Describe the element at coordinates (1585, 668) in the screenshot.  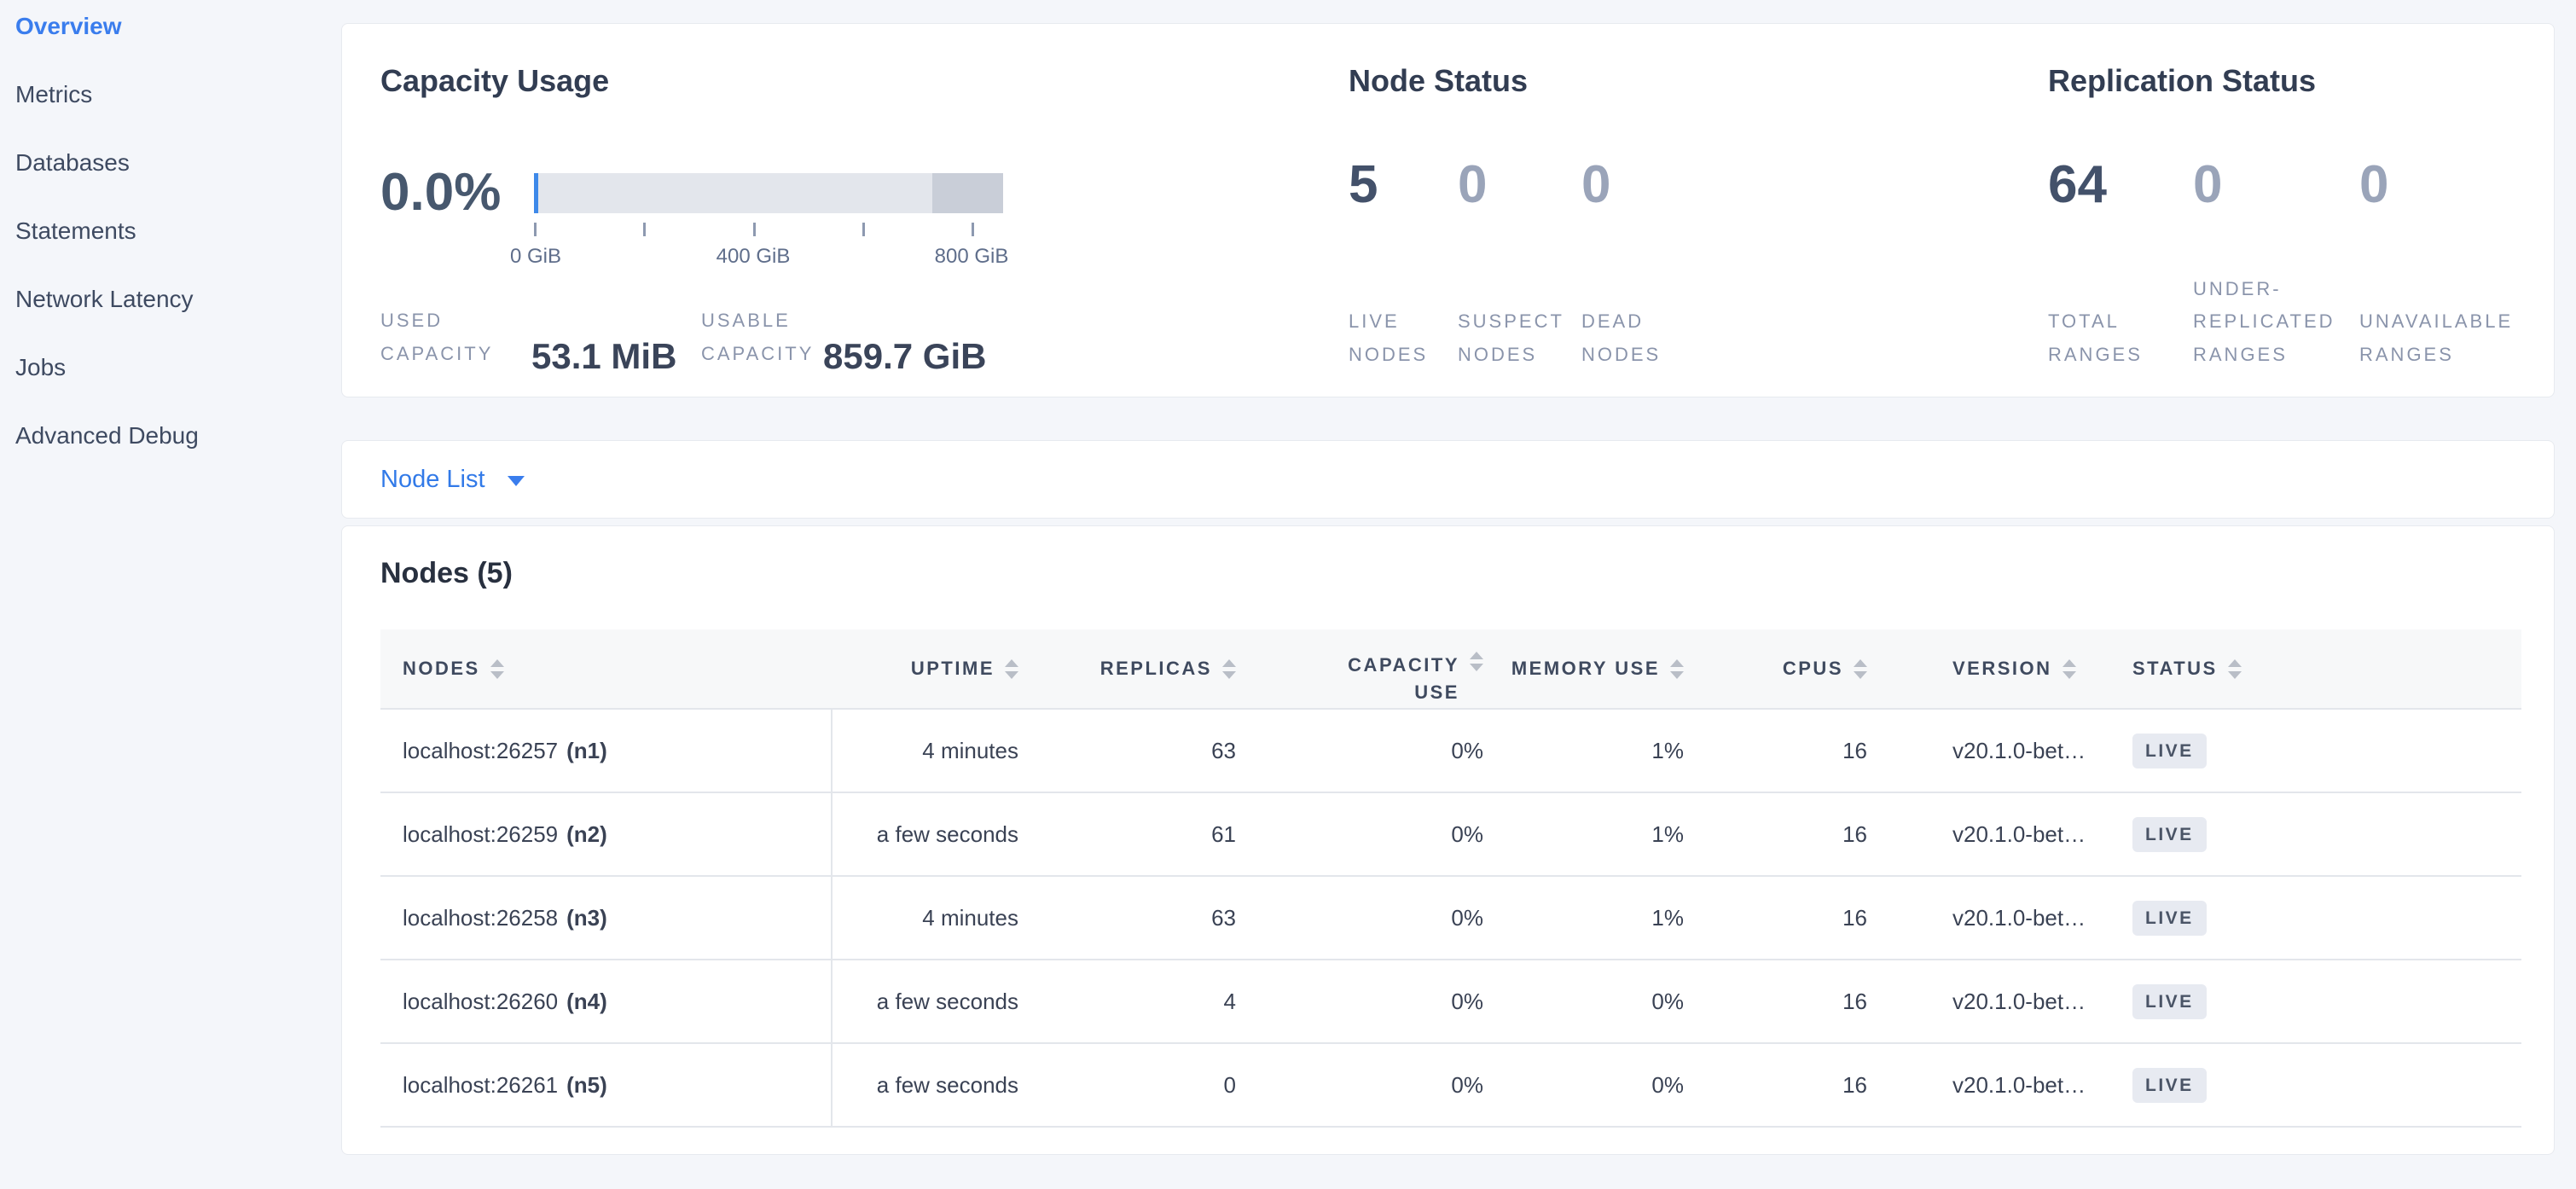
I see `column-header-label: MEMORY USE` at that location.